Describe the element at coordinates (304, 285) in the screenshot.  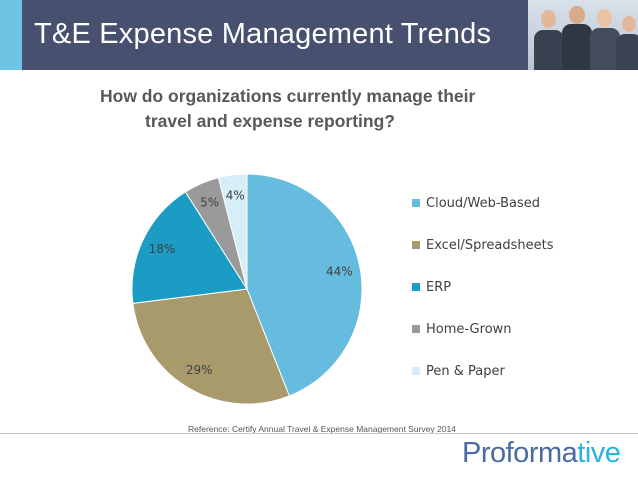
I see `pie-slice-cloud-web-based` at that location.